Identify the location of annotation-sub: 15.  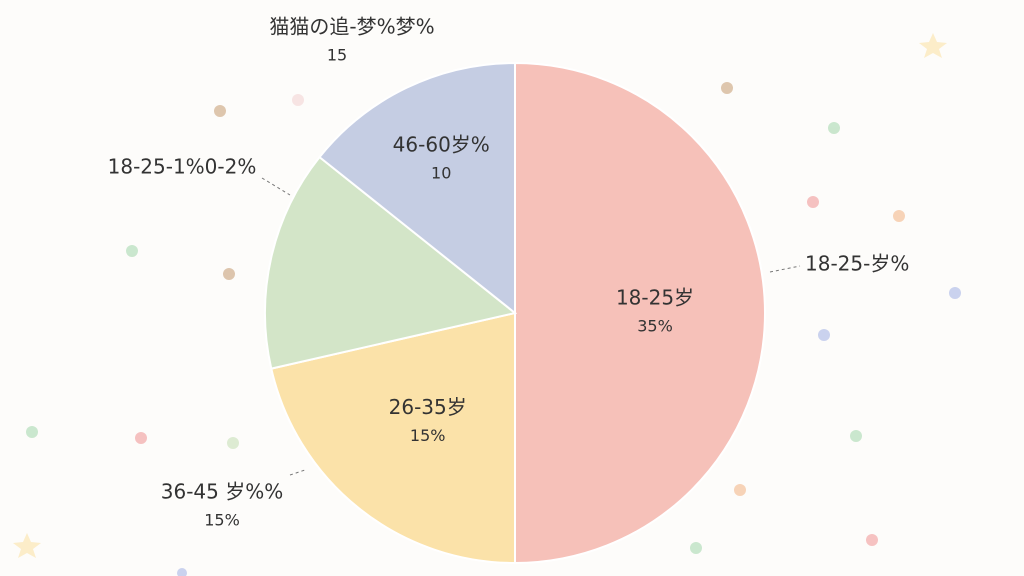
(337, 55).